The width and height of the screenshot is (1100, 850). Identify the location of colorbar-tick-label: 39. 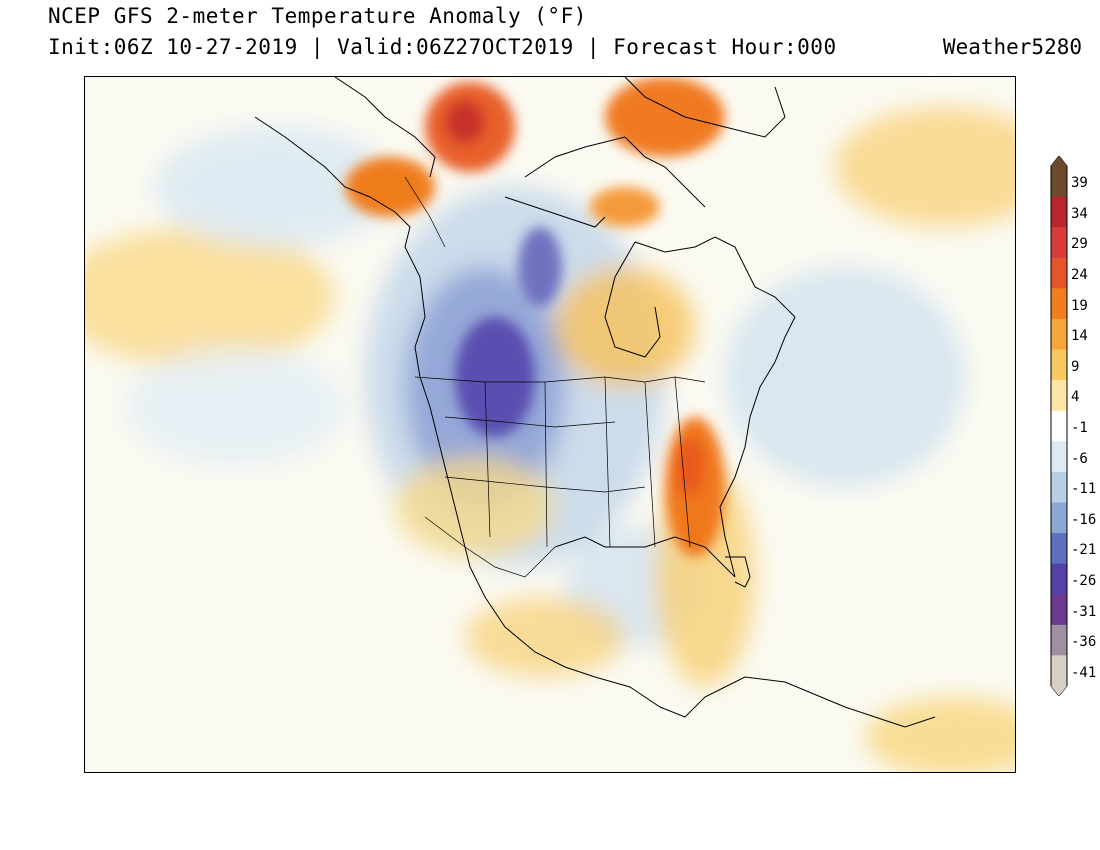
(1079, 183).